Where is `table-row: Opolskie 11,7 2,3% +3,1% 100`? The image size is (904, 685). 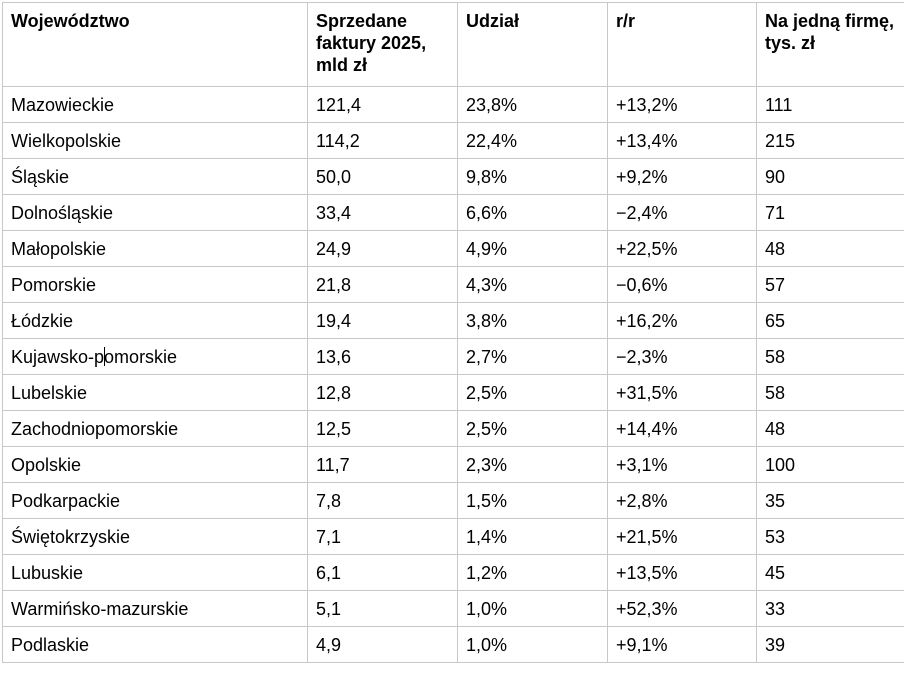 table-row: Opolskie 11,7 2,3% +3,1% 100 is located at coordinates (453, 464).